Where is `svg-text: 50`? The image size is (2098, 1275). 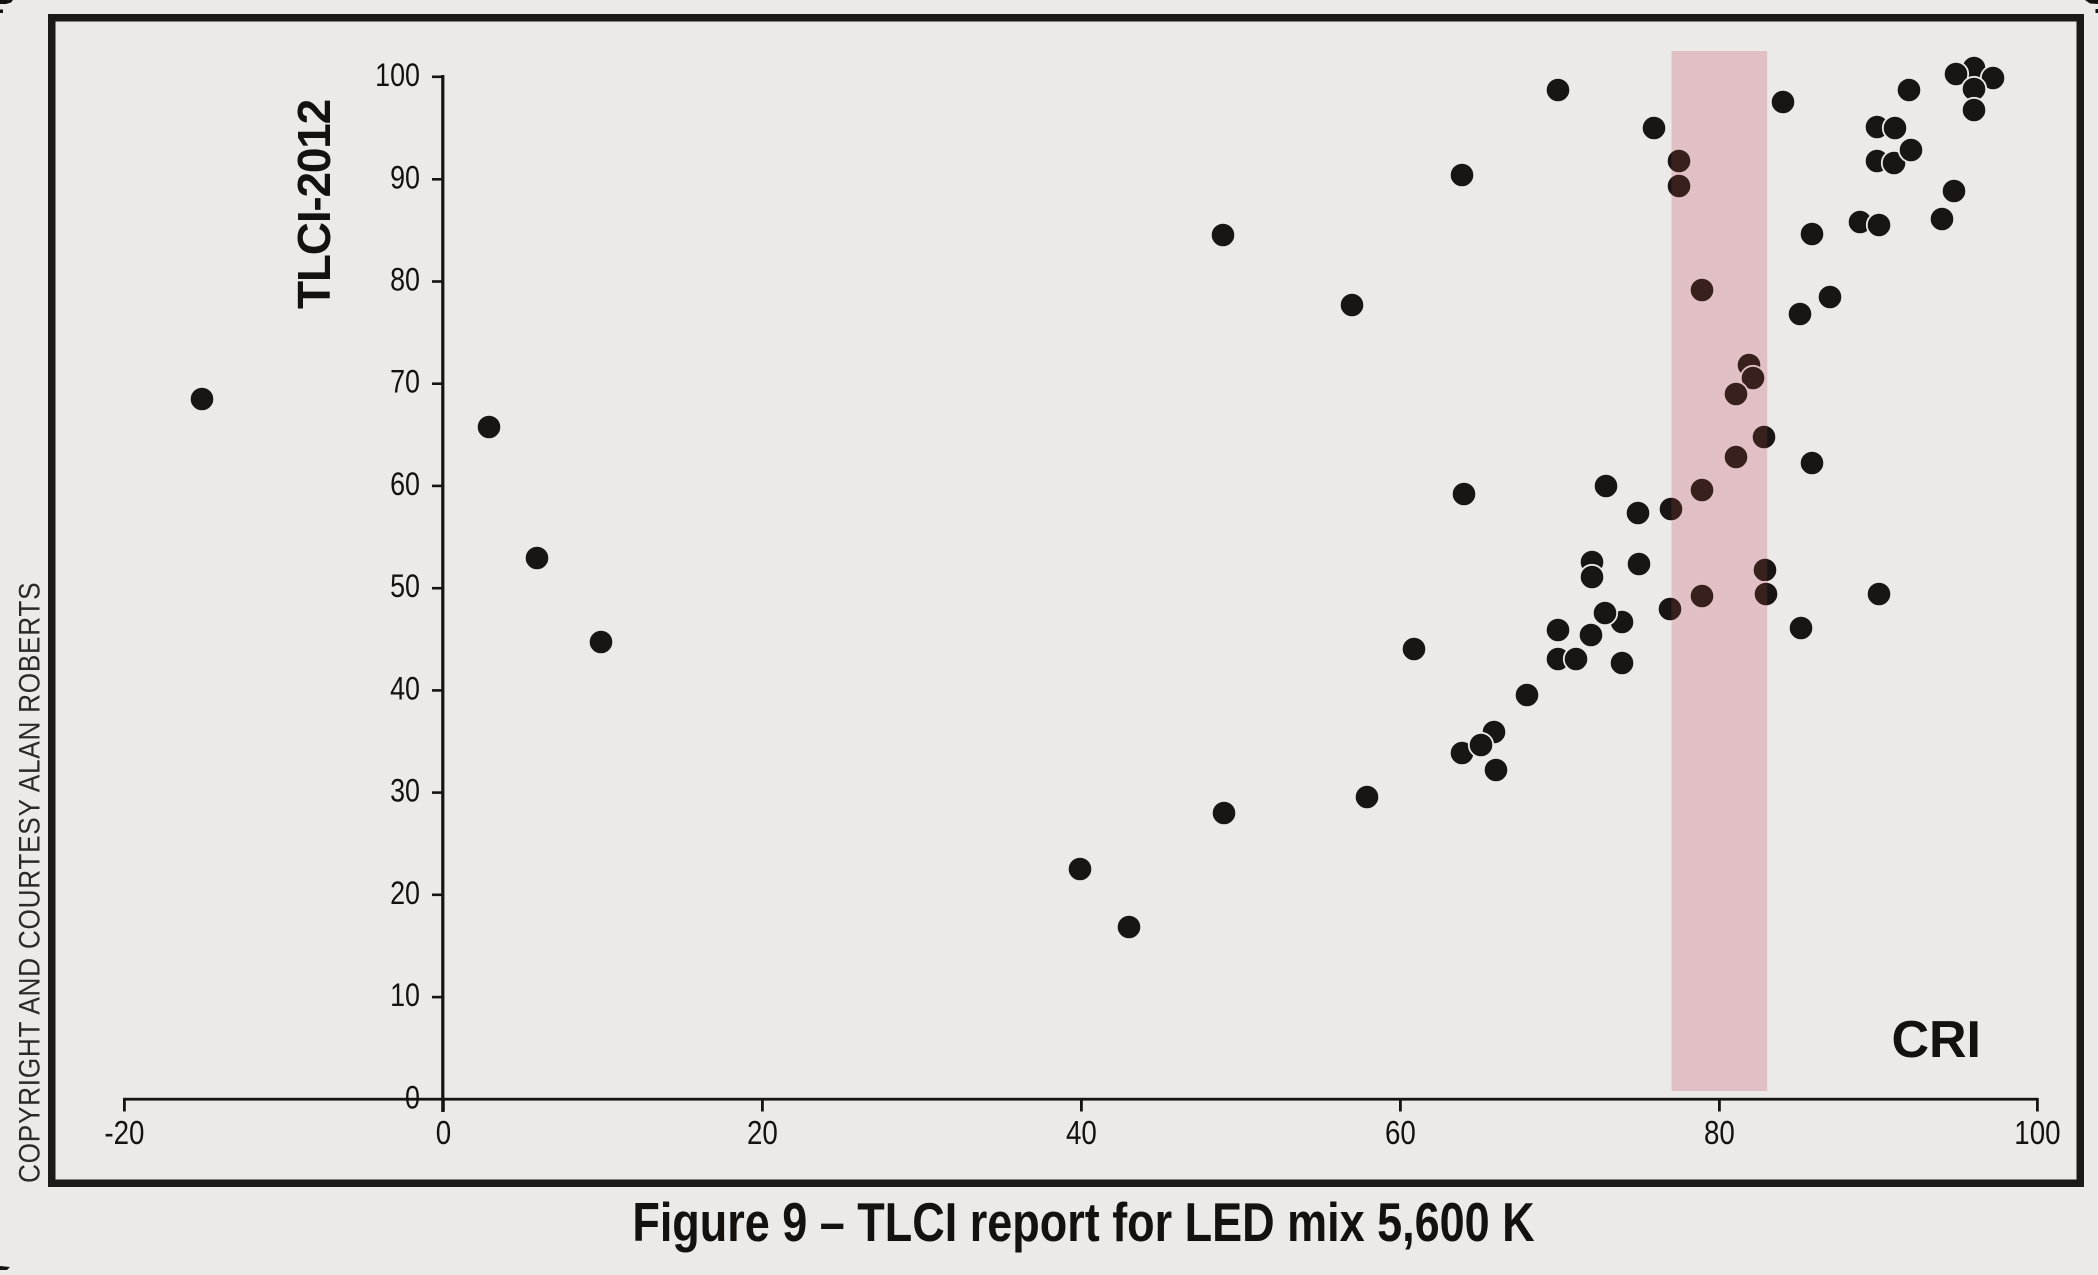 svg-text: 50 is located at coordinates (405, 587).